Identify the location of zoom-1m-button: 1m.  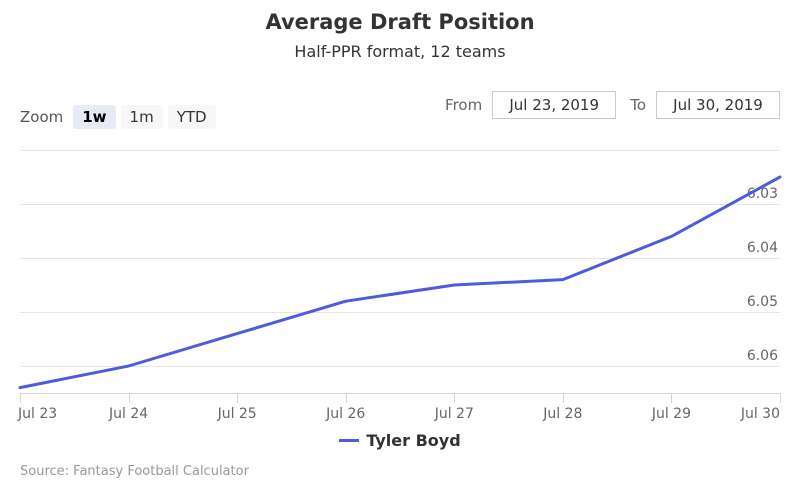
(141, 117).